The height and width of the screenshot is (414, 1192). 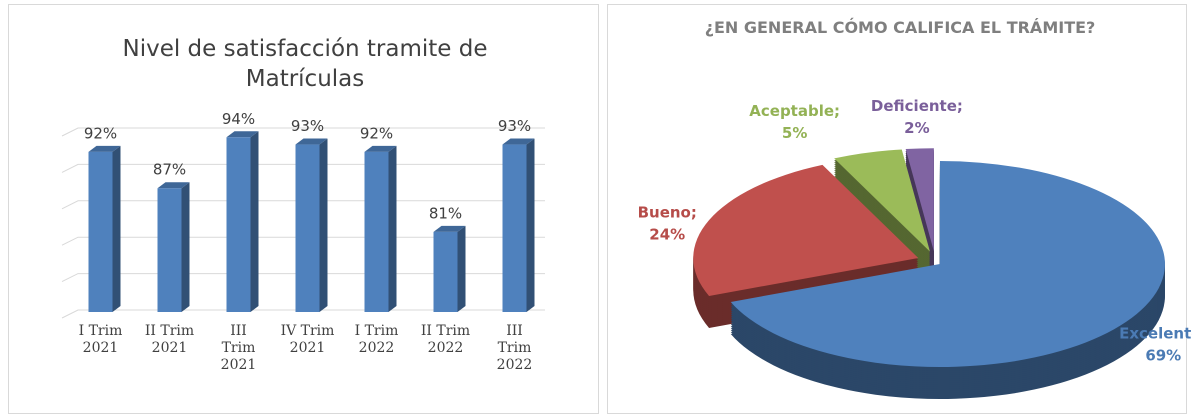 I want to click on label-category: Excelente, so click(x=1155, y=333).